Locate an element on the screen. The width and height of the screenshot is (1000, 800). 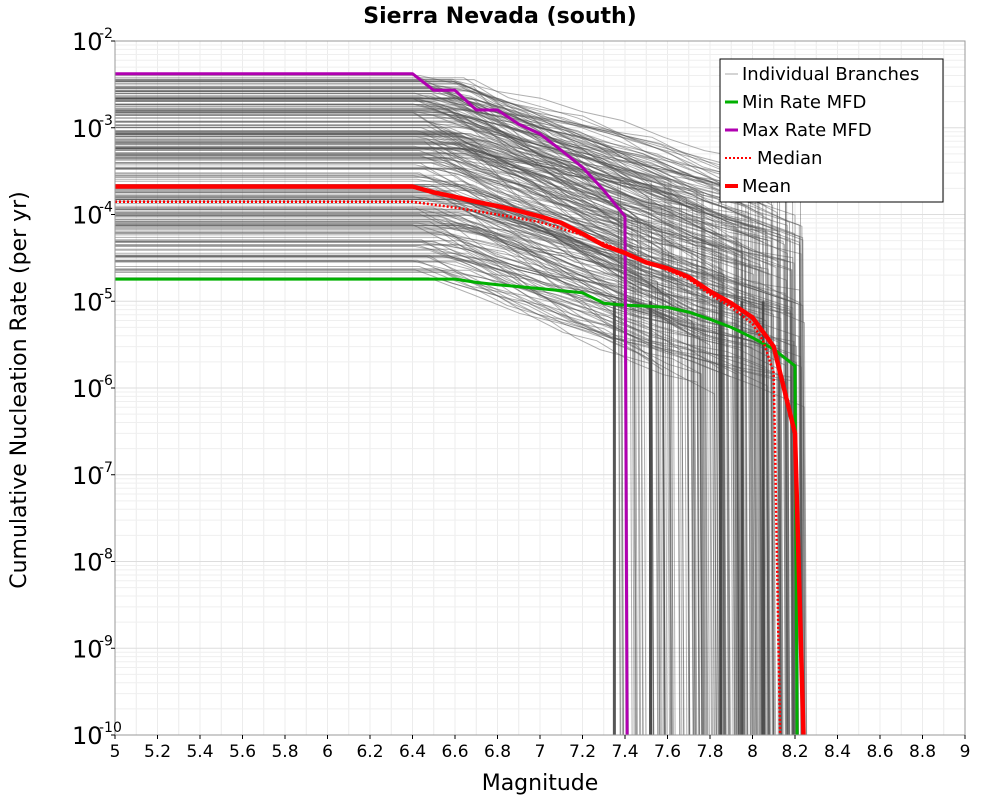
y-axis-label: Cumulative Nucleation Rate (per yr) is located at coordinates (19, 390).